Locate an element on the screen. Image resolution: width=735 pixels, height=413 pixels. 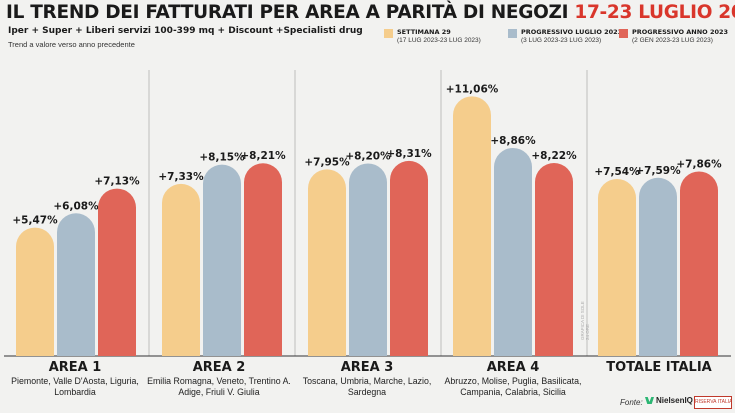
chart-note: Trend a valore verso anno precedente is located at coordinates (71, 44).